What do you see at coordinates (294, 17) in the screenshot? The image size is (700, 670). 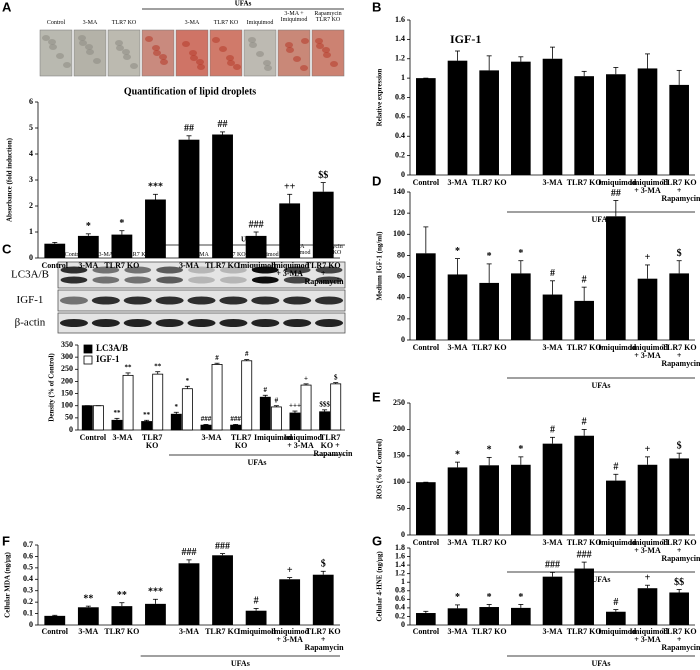 I see `image-label: 3-MA + Imiquimod` at bounding box center [294, 17].